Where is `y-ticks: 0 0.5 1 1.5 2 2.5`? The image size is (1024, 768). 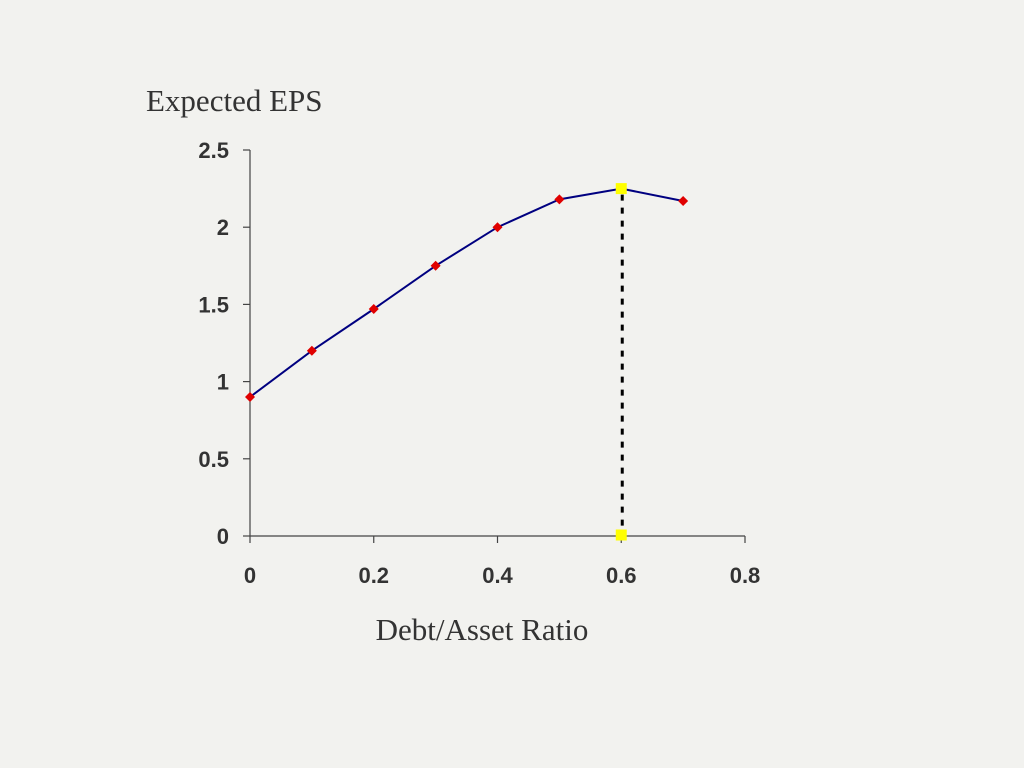 y-ticks: 0 0.5 1 1.5 2 2.5 is located at coordinates (224, 343).